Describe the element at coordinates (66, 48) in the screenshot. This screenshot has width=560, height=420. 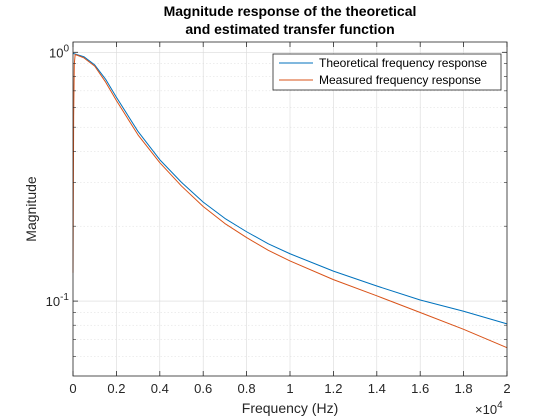
I see `y-tick-label-exp: 0` at that location.